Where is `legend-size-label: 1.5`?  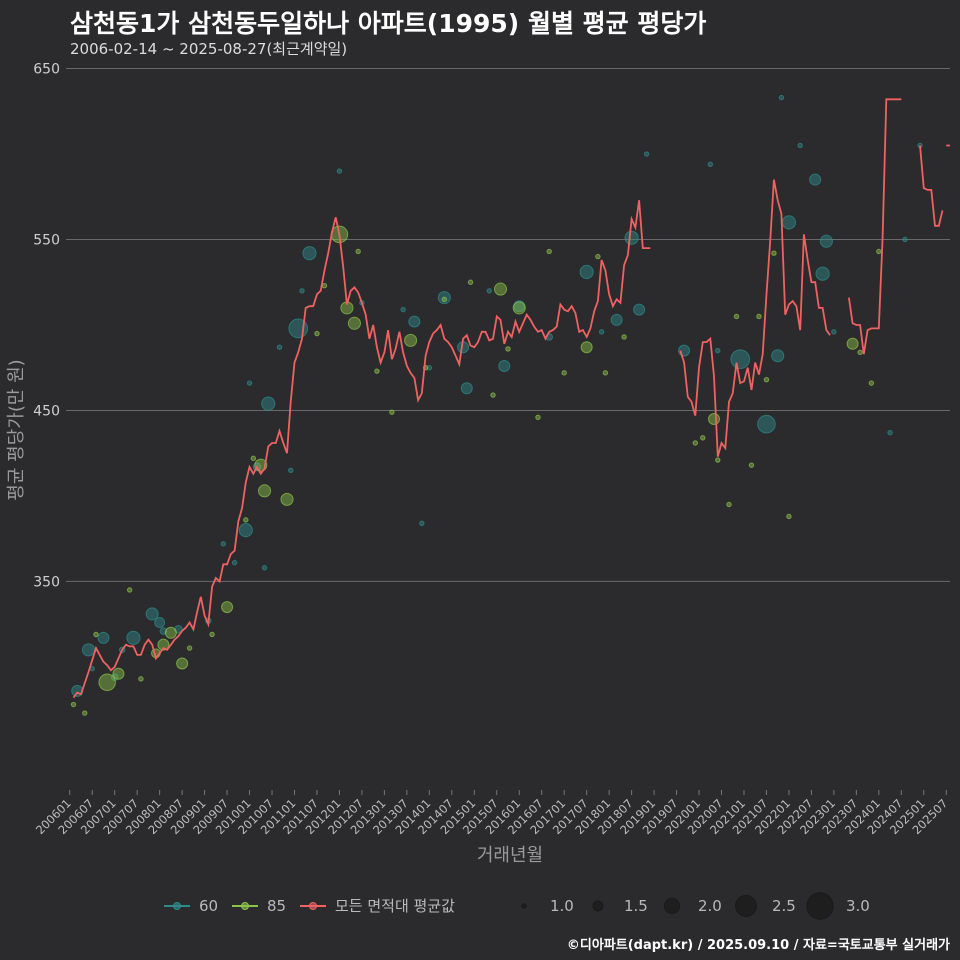
legend-size-label: 1.5 is located at coordinates (636, 906).